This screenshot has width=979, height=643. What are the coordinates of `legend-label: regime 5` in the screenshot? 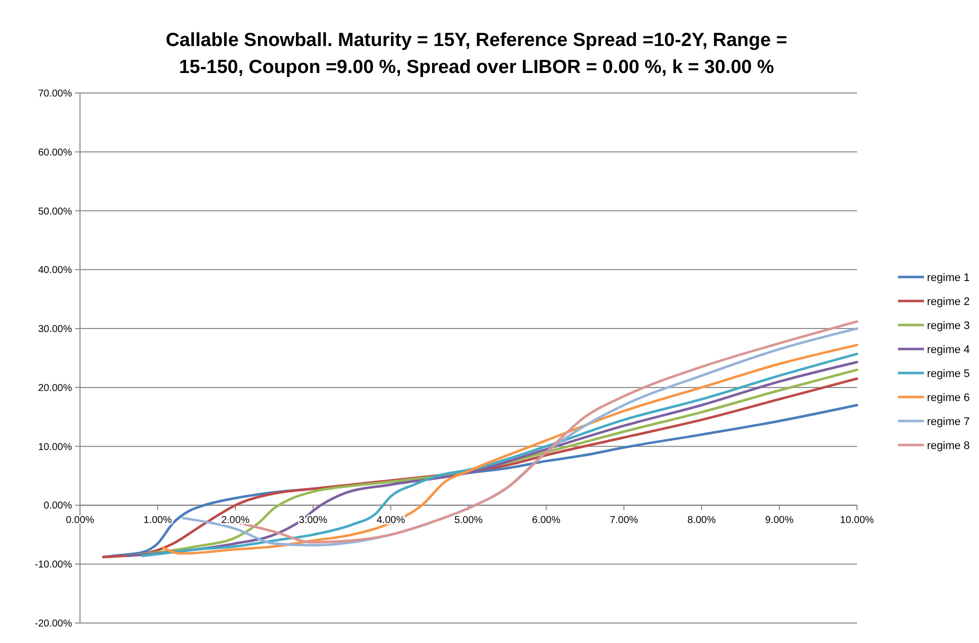 It's located at (948, 374).